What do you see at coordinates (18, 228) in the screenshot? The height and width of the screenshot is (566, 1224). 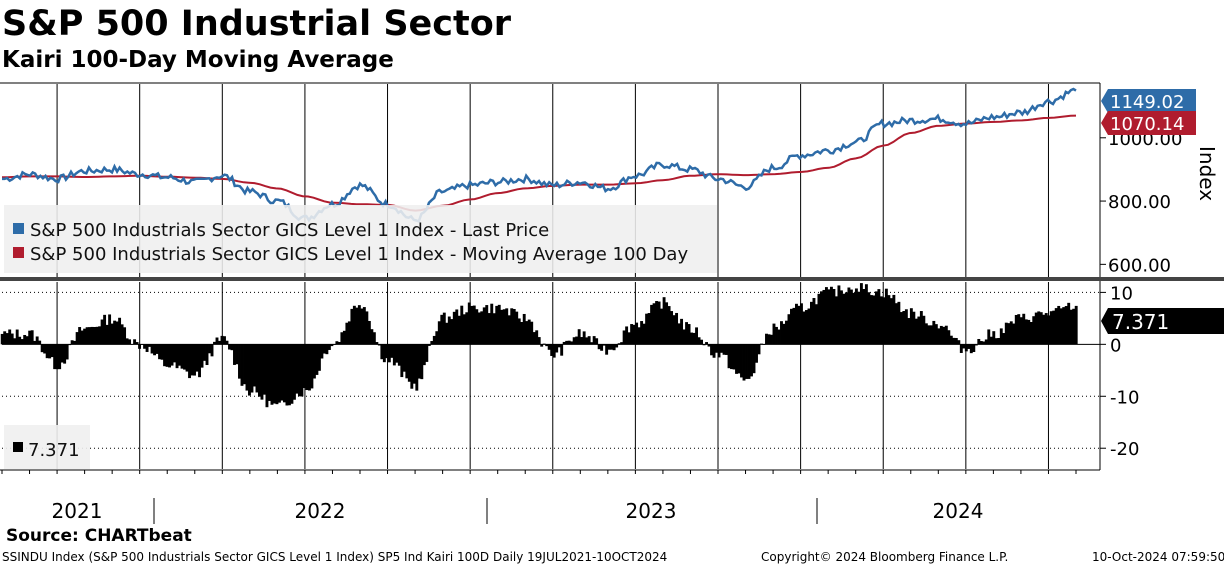 I see `legend-swatch-price` at bounding box center [18, 228].